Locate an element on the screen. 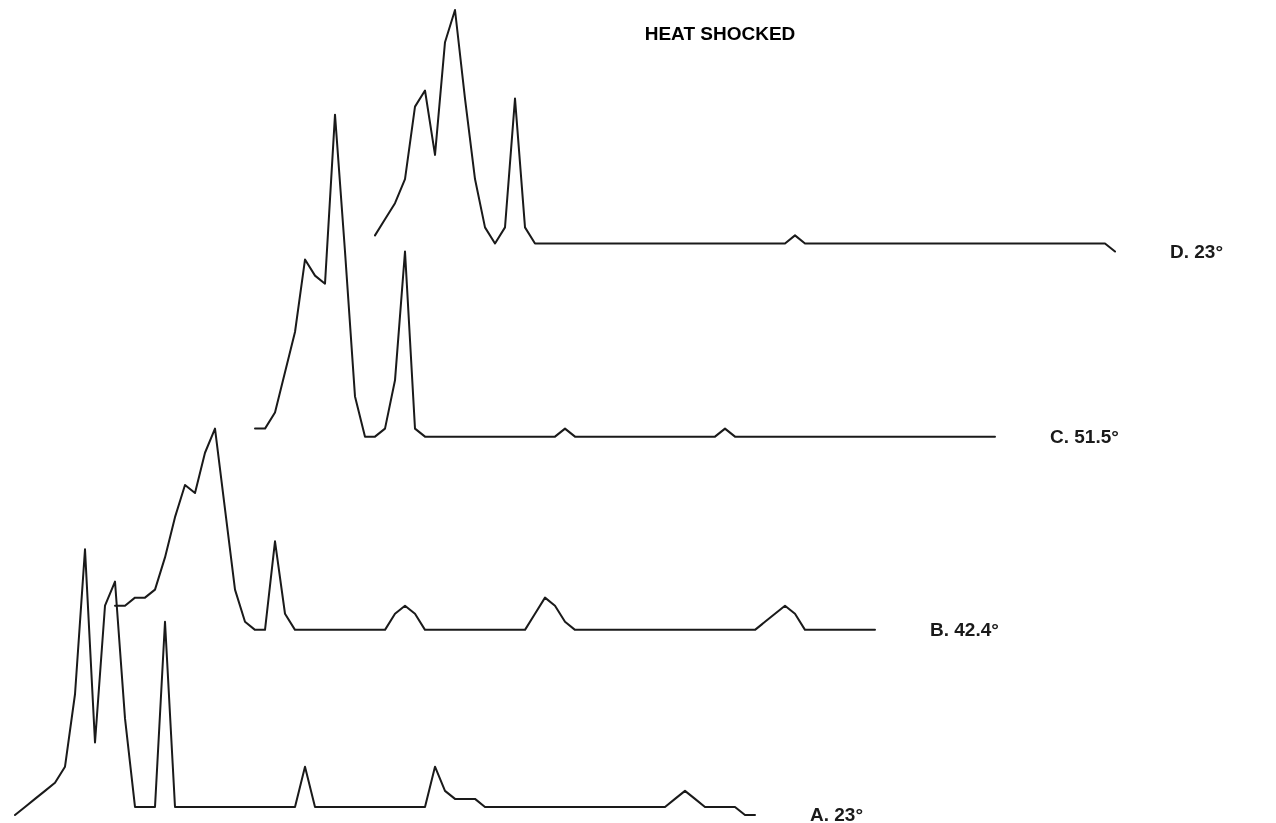 The height and width of the screenshot is (823, 1276). text: HEAT SHOCKED is located at coordinates (720, 33).